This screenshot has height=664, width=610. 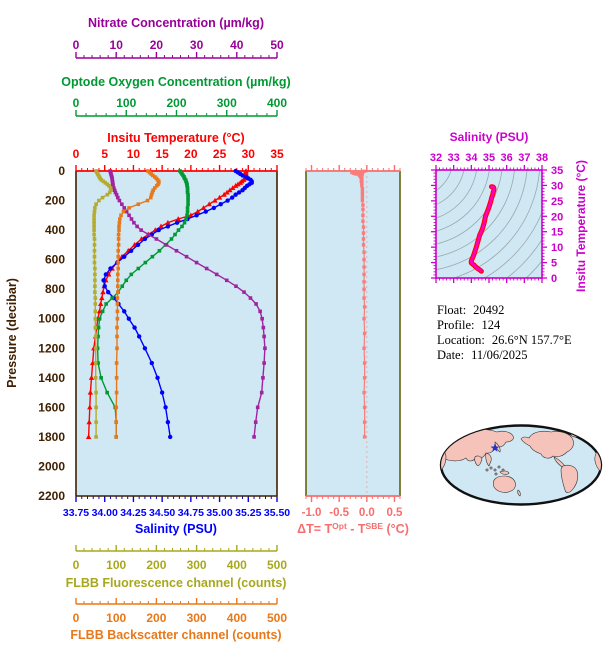 I want to click on ts-salinity-title: Salinity (PSU), so click(x=489, y=137).